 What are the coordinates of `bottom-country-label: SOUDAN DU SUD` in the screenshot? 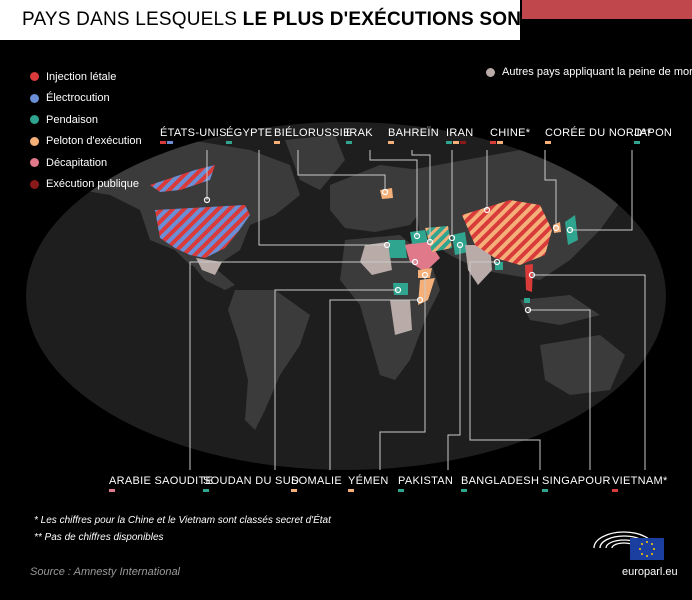 It's located at (251, 483).